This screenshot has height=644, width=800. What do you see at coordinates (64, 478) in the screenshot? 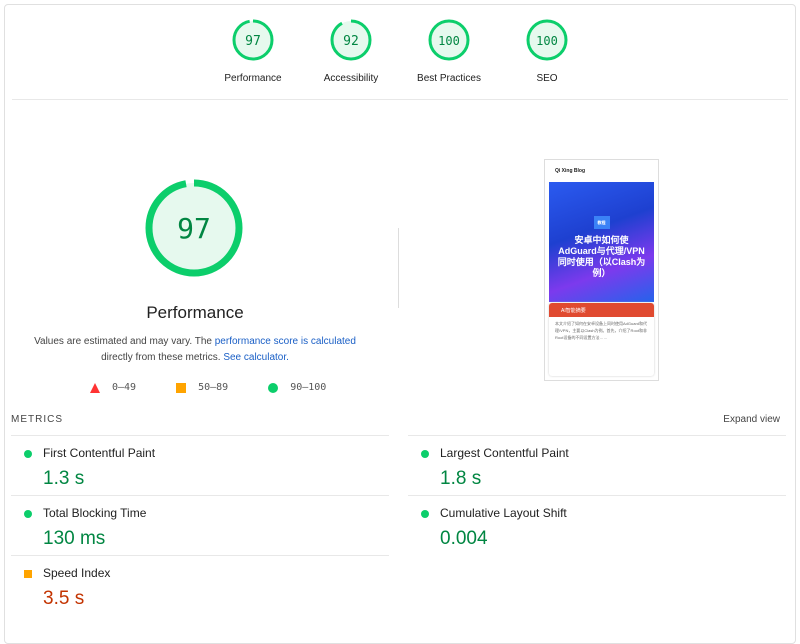
I see `metric-value: 1.3 s` at bounding box center [64, 478].